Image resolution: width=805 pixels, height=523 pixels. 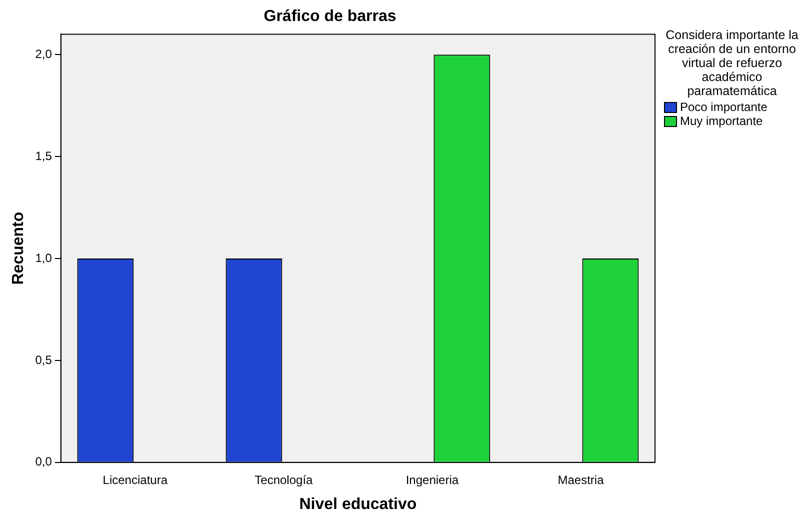 What do you see at coordinates (43, 257) in the screenshot?
I see `y-tick-label: 1,0` at bounding box center [43, 257].